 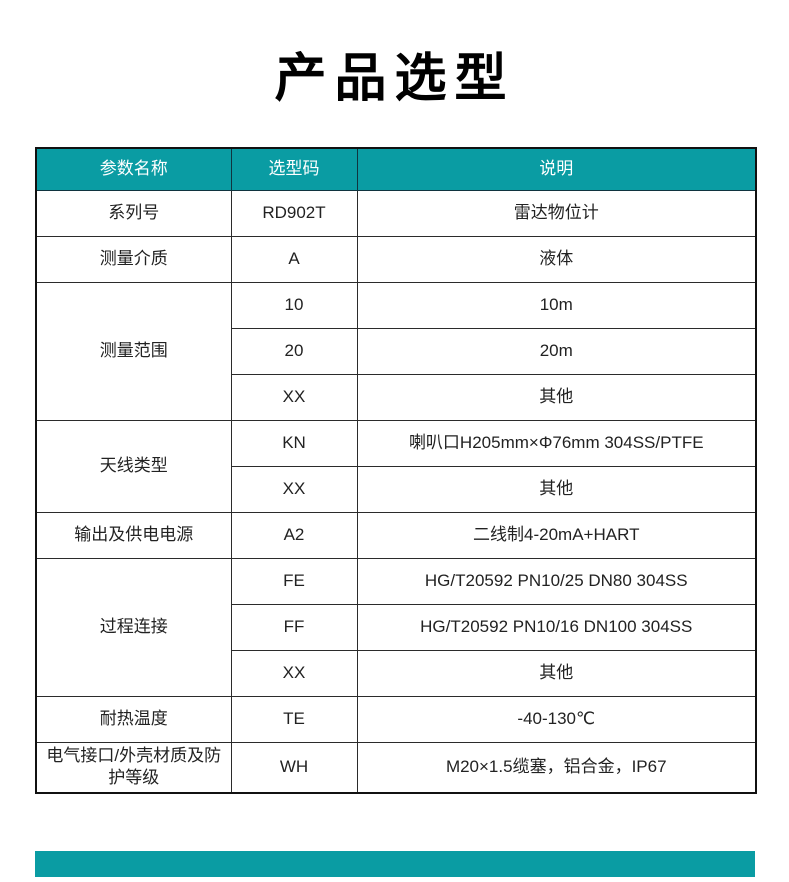 I want to click on param-name-cell: 电气接口/外壳材质及防护等级, so click(x=133, y=767).